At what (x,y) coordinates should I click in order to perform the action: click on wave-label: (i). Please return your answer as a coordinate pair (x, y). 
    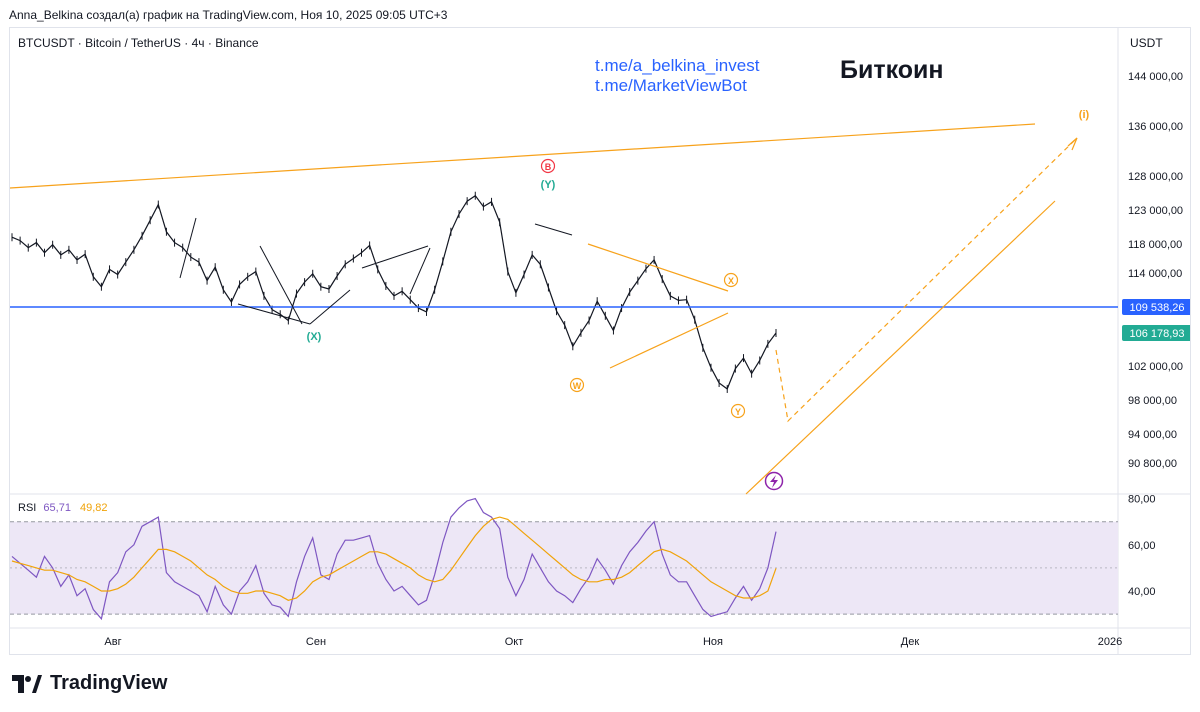
    Looking at the image, I should click on (1084, 115).